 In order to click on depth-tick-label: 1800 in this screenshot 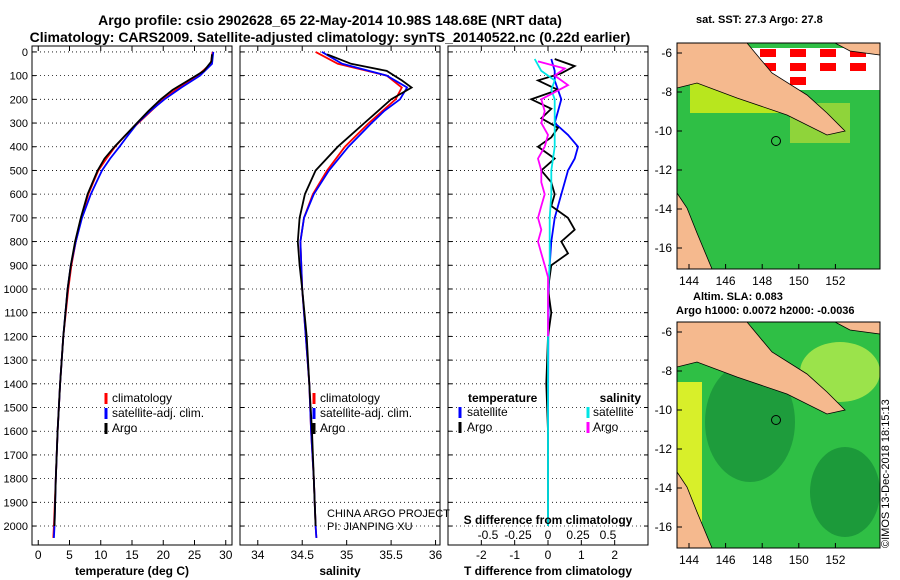, I will do `click(16, 480)`.